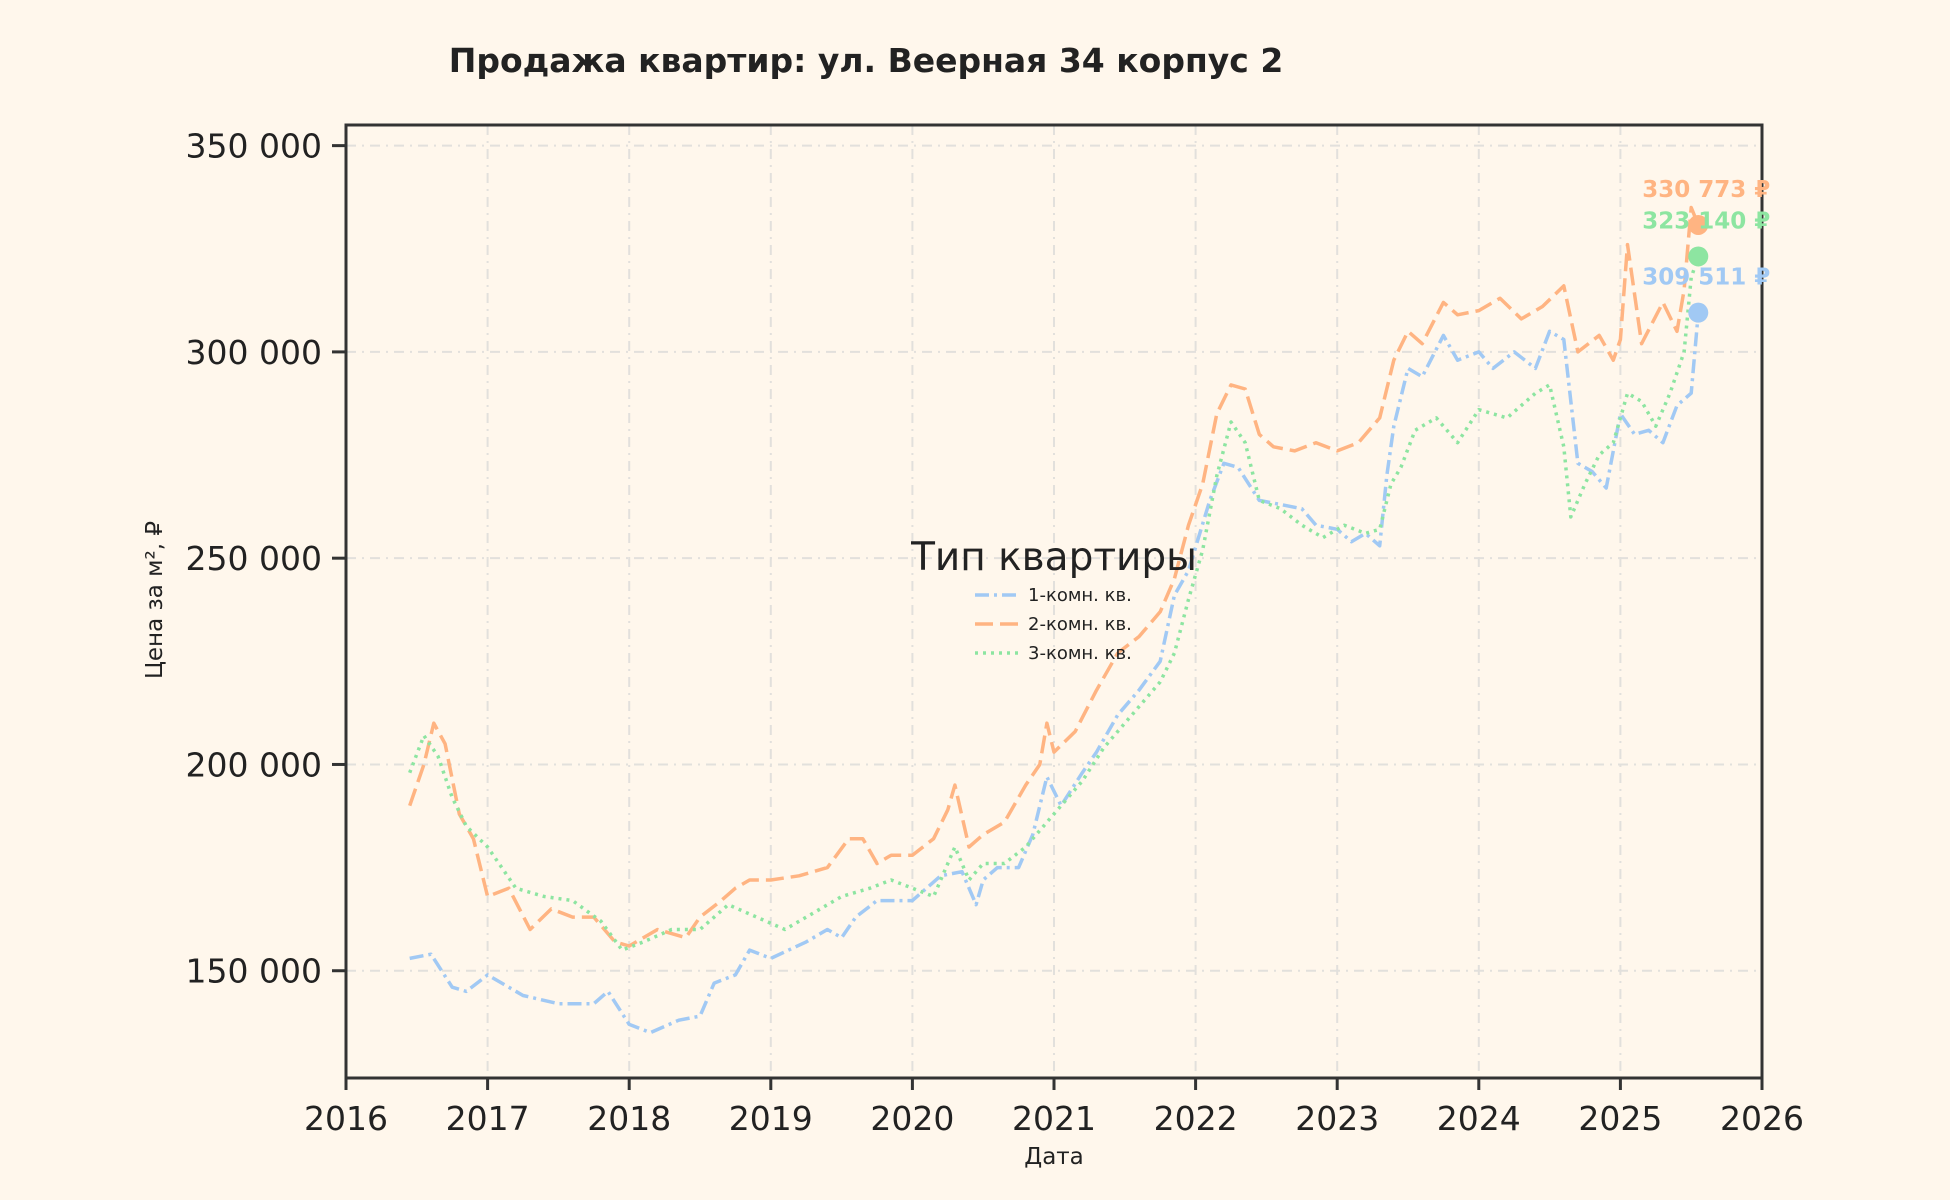 The height and width of the screenshot is (1200, 1950). What do you see at coordinates (1054, 1157) in the screenshot?
I see `x-axis-label: Дата` at bounding box center [1054, 1157].